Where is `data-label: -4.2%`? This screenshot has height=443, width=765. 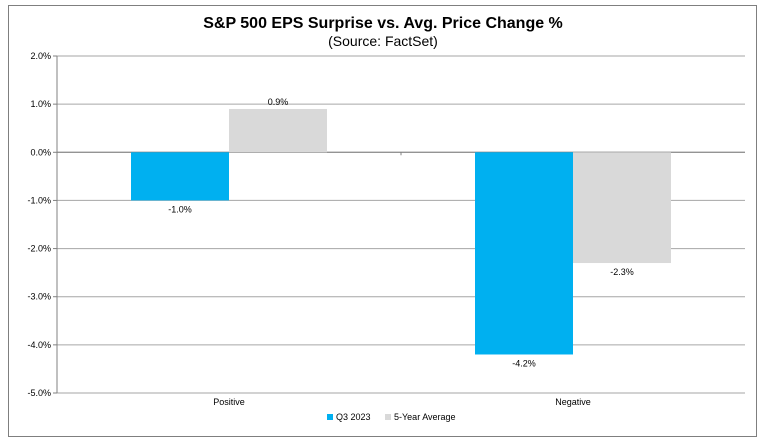
data-label: -4.2% is located at coordinates (524, 363).